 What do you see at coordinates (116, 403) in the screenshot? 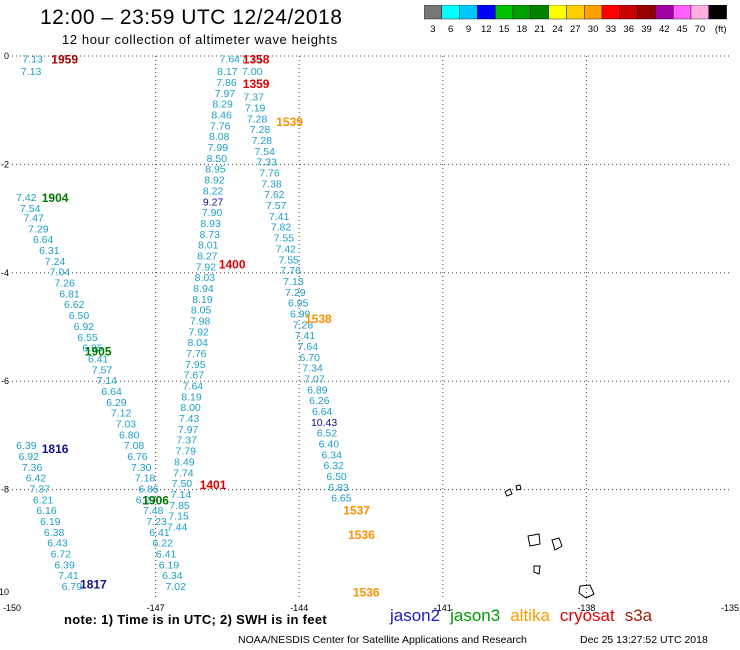
I see `wave-height-value: 6.29` at bounding box center [116, 403].